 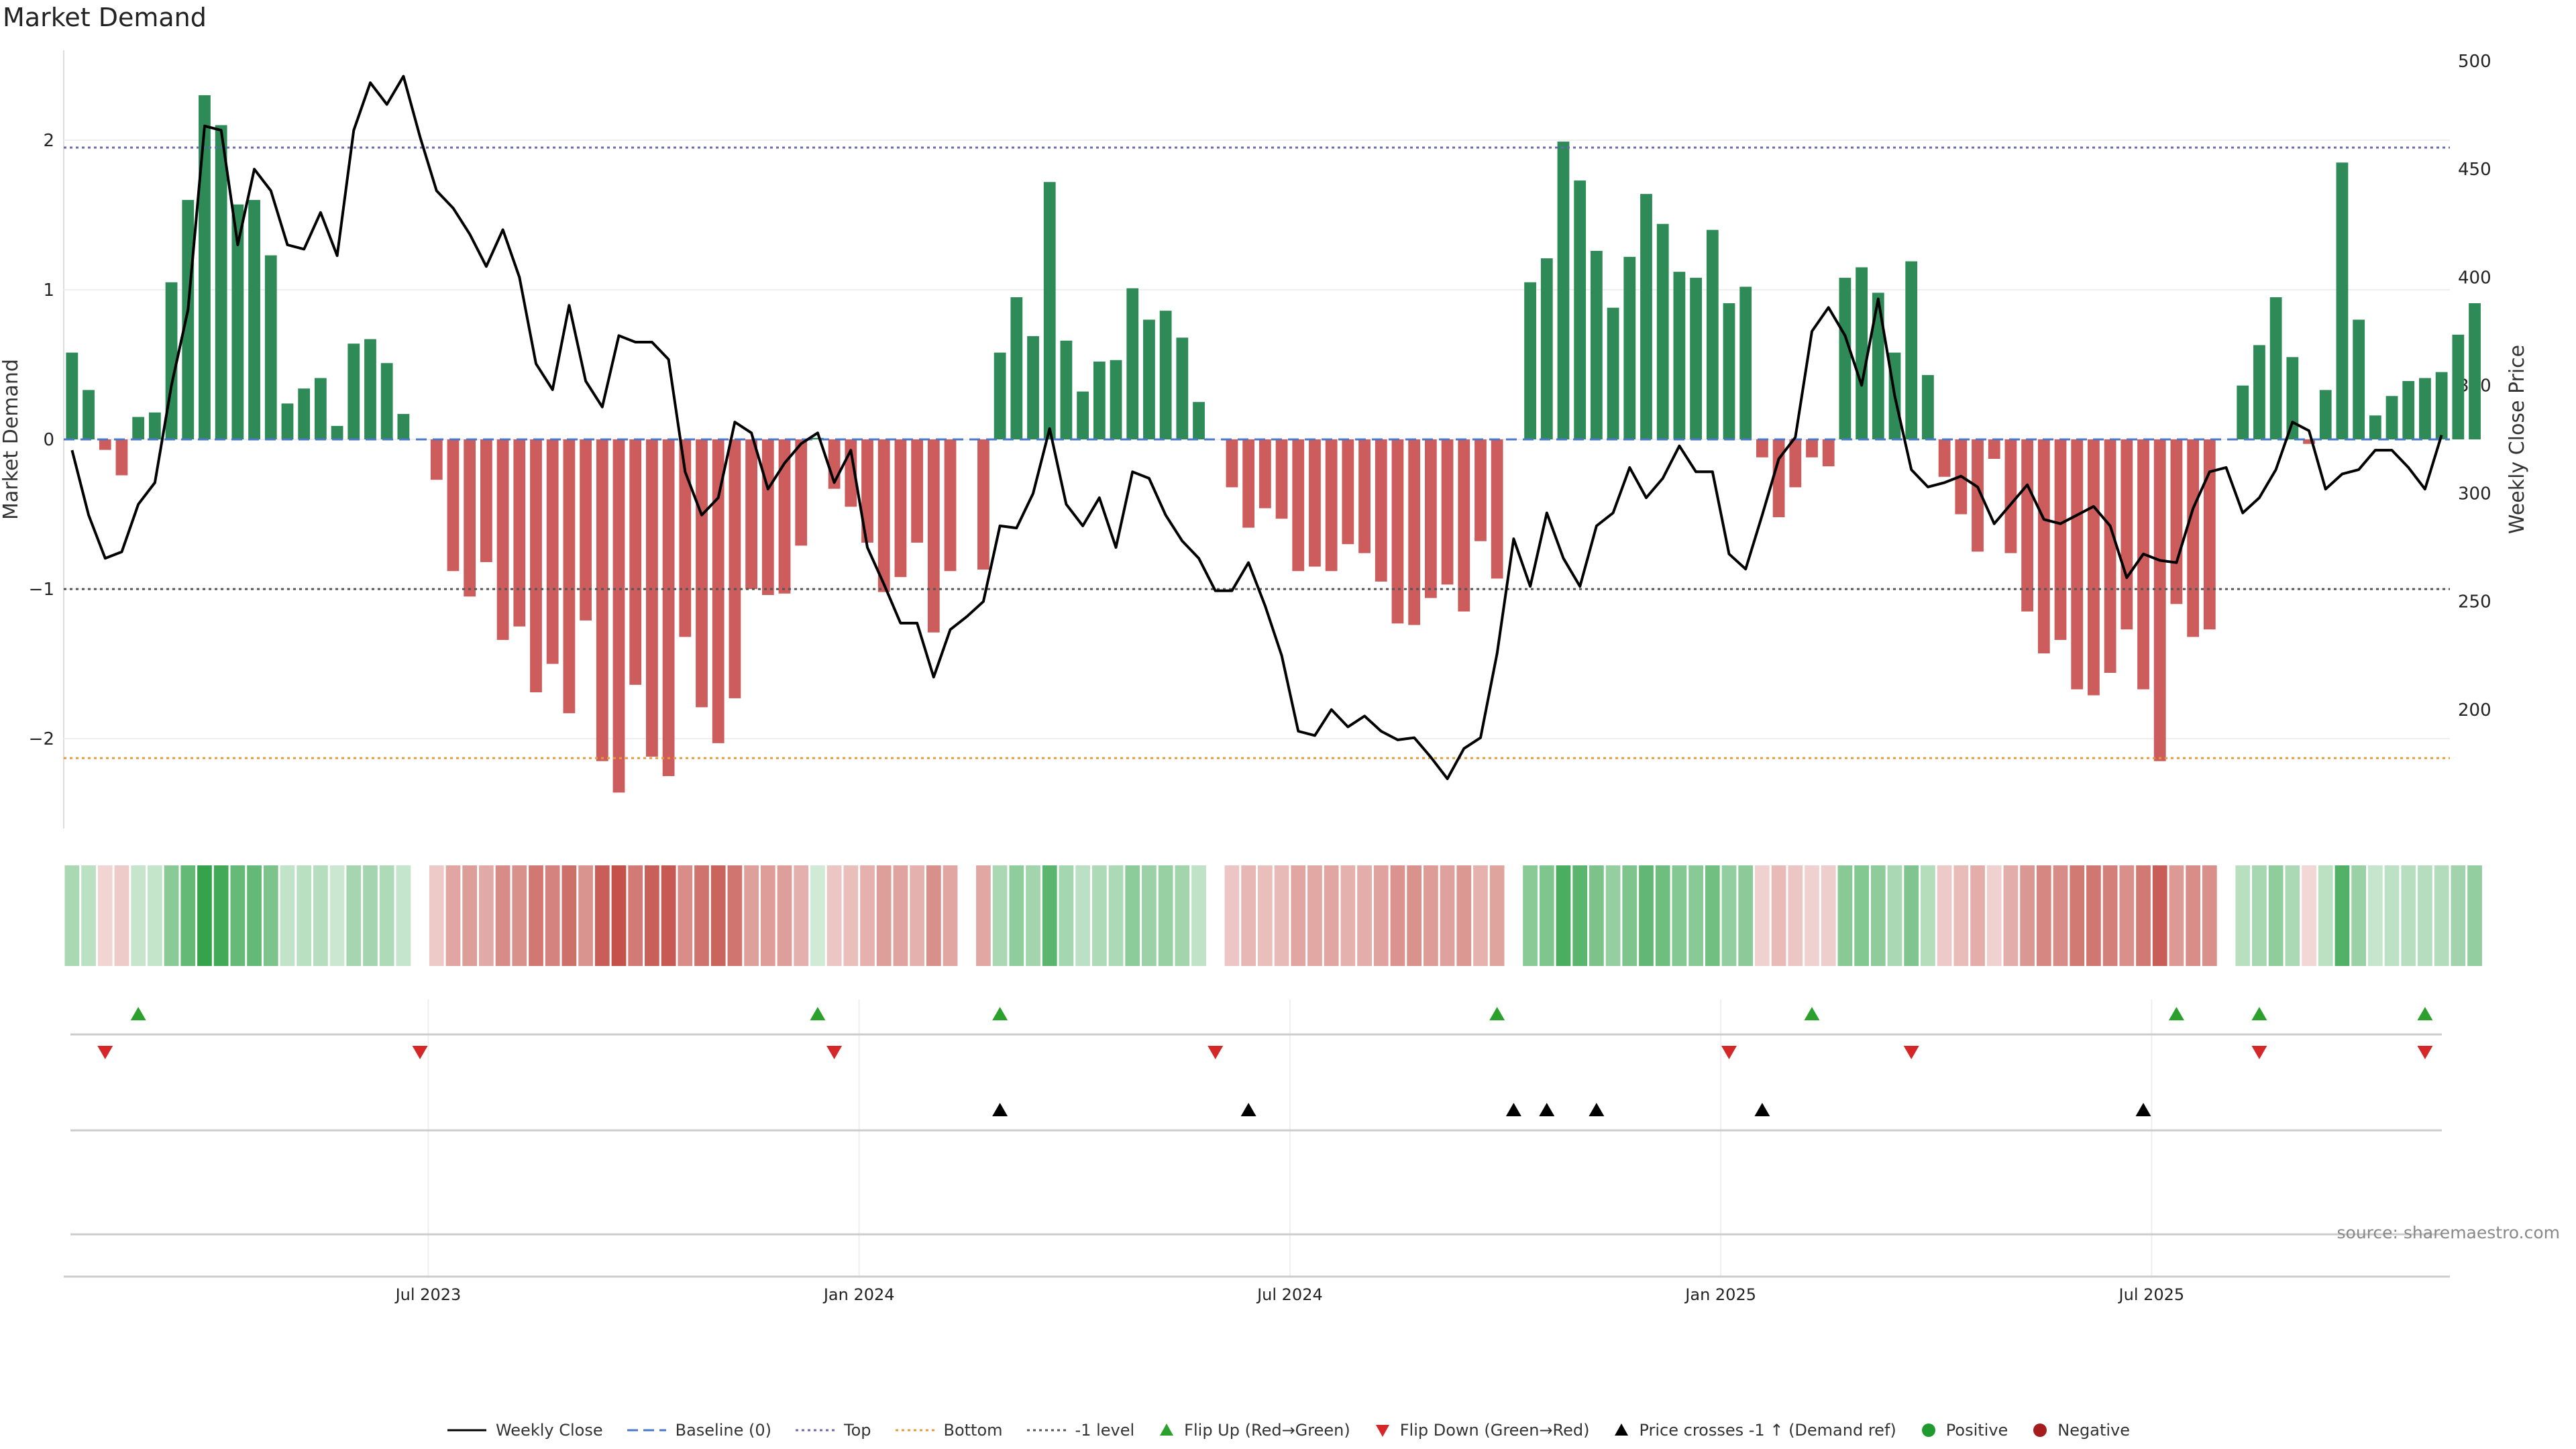 What do you see at coordinates (948, 1430) in the screenshot?
I see `legend-item: Bottom` at bounding box center [948, 1430].